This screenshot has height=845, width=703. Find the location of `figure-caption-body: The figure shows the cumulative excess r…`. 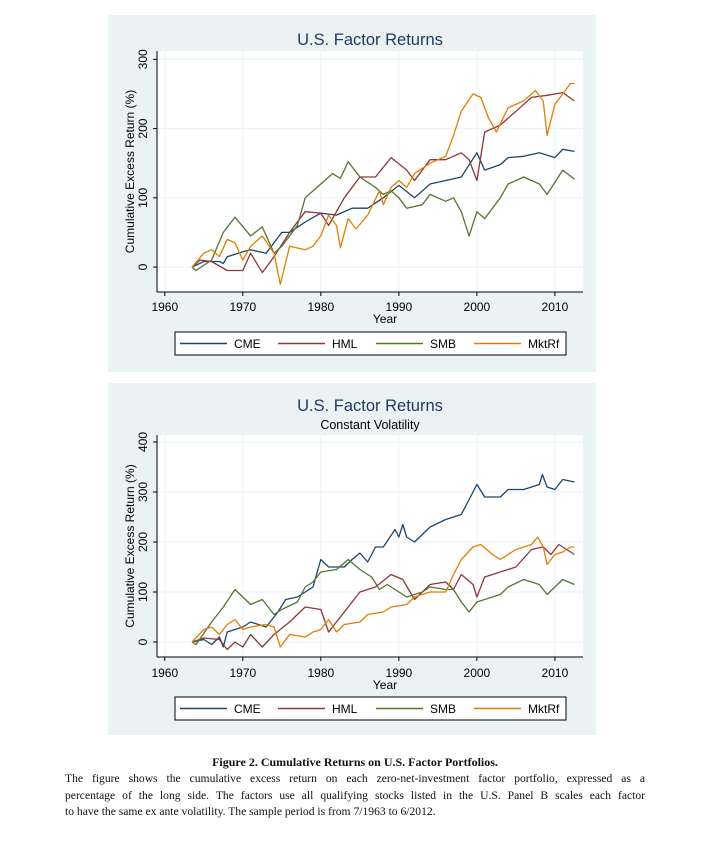

figure-caption-body: The figure shows the cumulative excess r… is located at coordinates (355, 796).